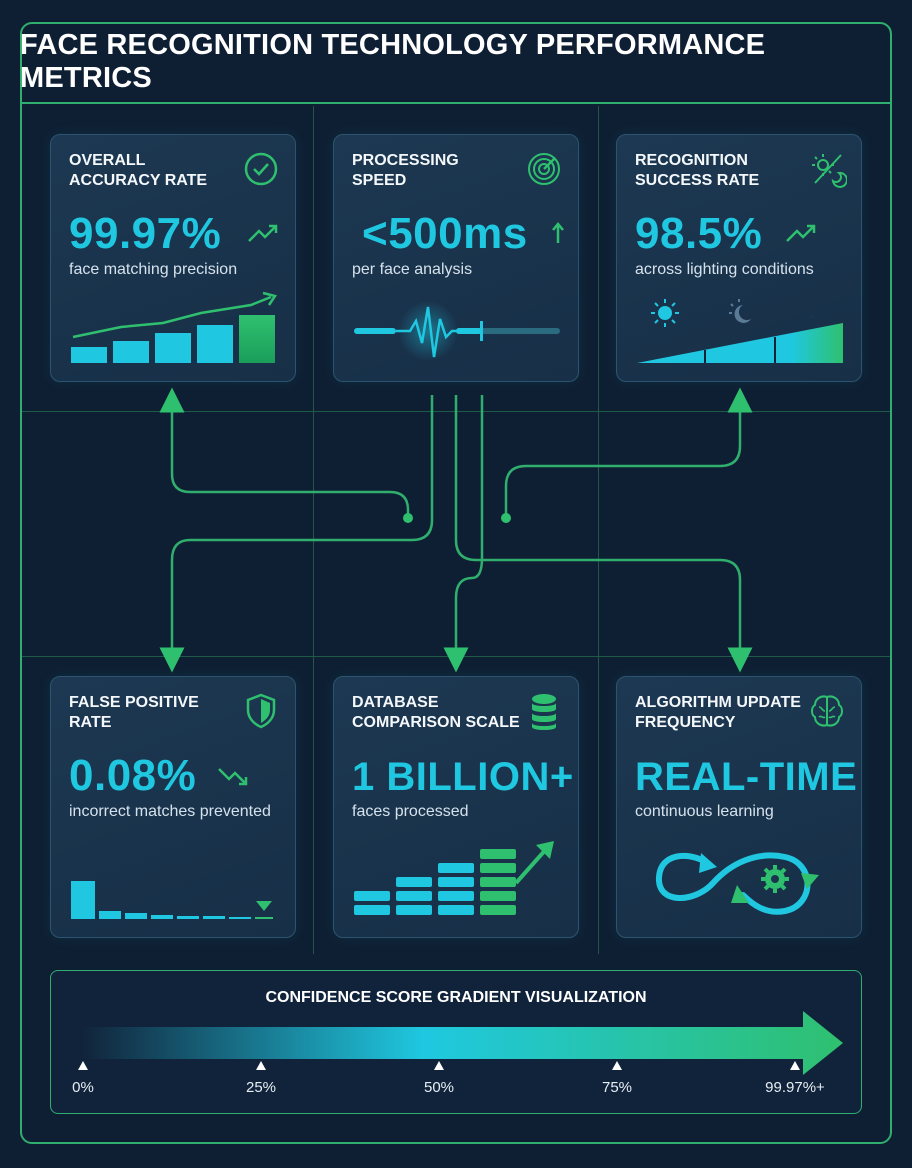 The image size is (912, 1168). I want to click on gradient-tick-label: 75%, so click(617, 1087).